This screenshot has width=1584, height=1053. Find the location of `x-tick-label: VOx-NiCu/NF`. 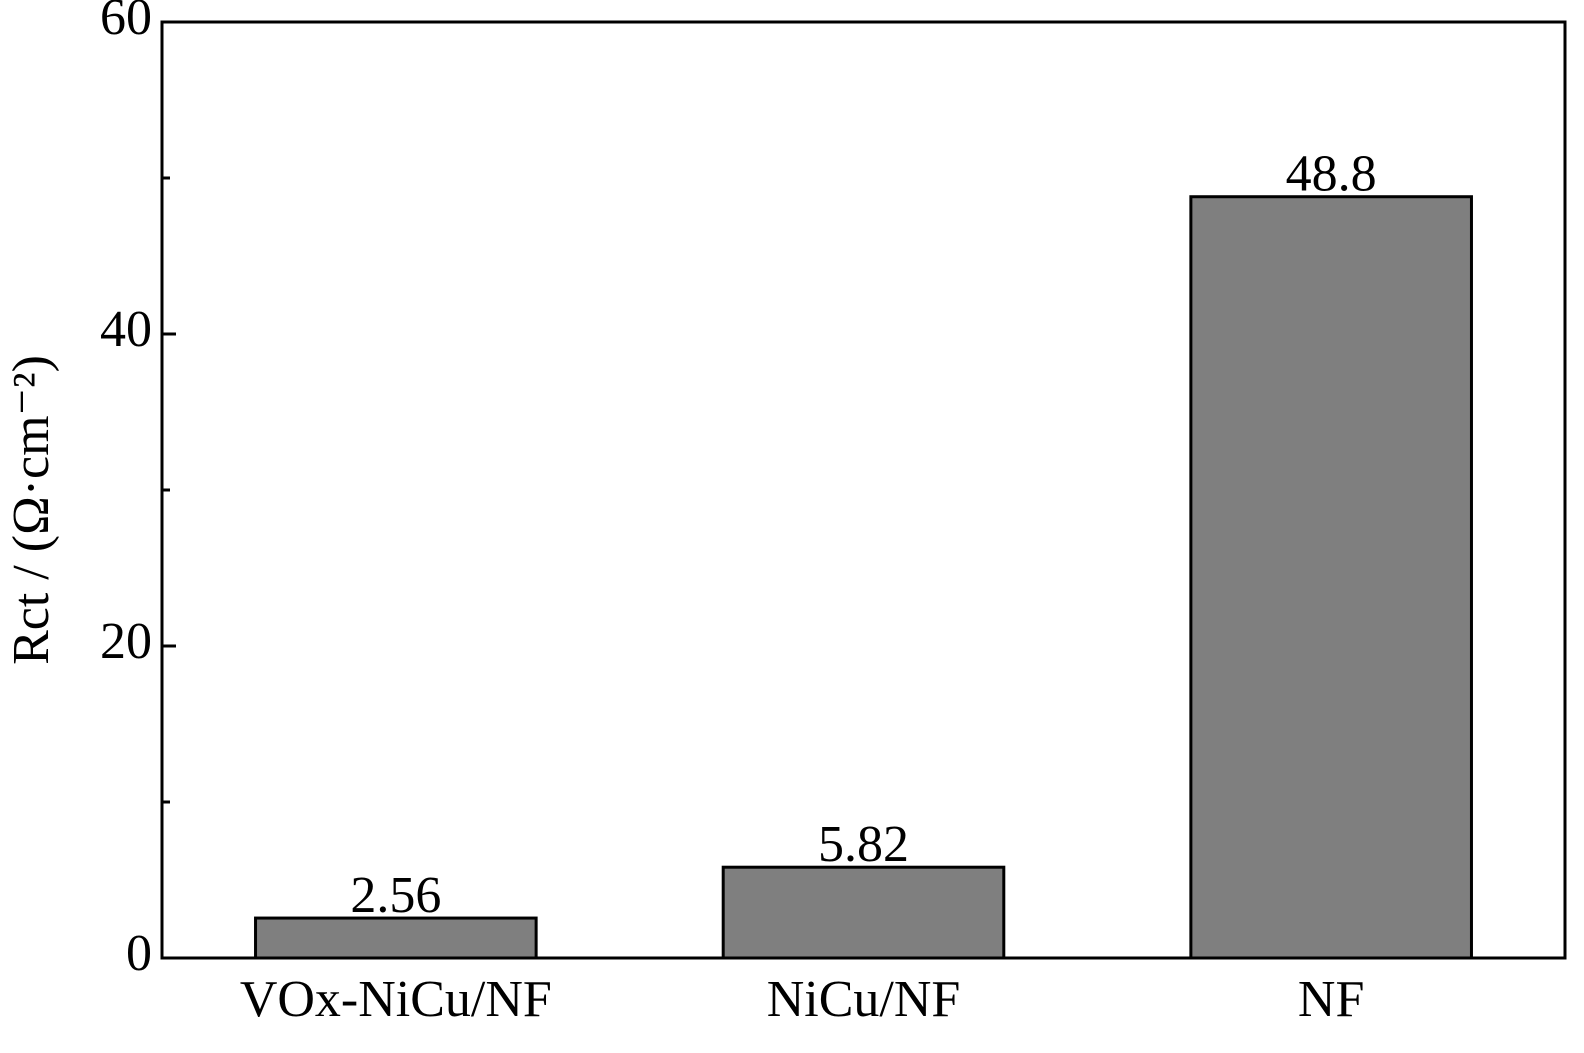

x-tick-label: VOx-NiCu/NF is located at coordinates (396, 999).